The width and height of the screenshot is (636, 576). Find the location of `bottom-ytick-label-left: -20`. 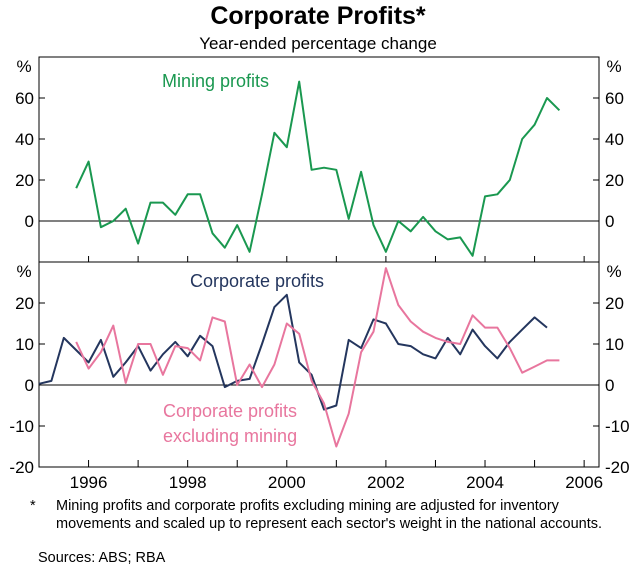

bottom-ytick-label-left: -20 is located at coordinates (21, 467).